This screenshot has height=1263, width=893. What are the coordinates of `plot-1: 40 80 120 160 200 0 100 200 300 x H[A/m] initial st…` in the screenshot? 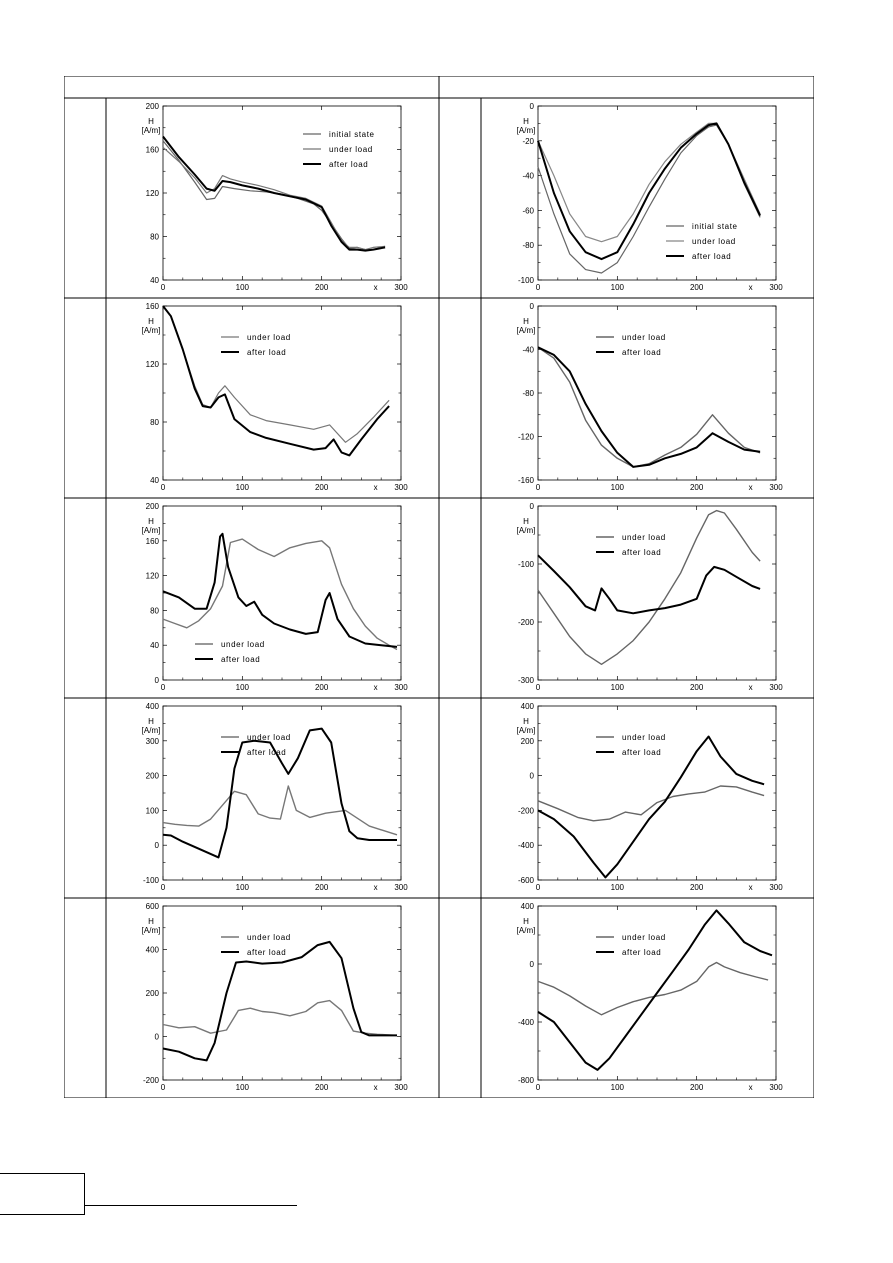 It's located at (275, 197).